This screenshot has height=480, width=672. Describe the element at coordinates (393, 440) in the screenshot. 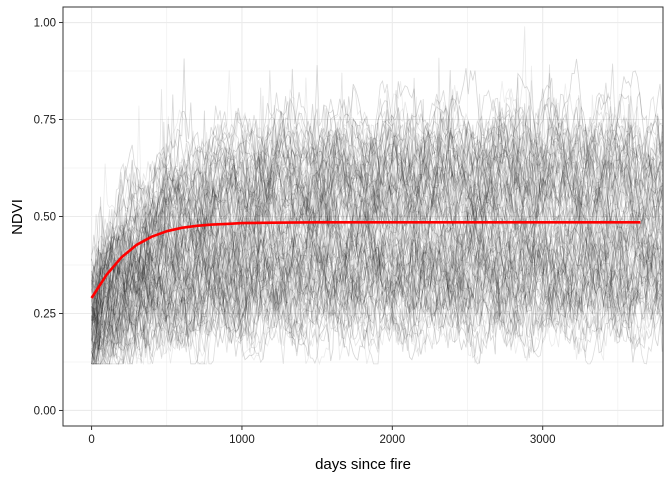

I see `x-tick-label: 2000` at that location.